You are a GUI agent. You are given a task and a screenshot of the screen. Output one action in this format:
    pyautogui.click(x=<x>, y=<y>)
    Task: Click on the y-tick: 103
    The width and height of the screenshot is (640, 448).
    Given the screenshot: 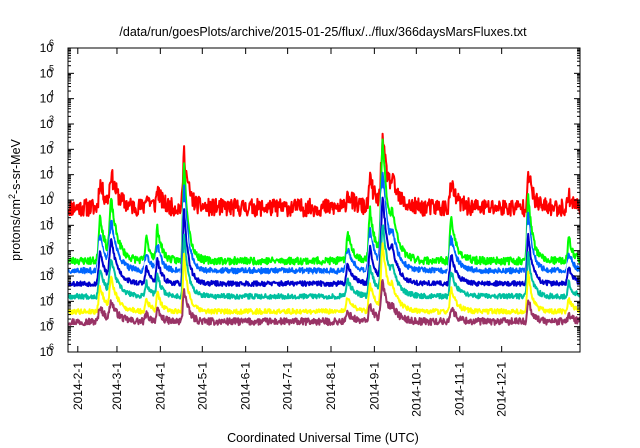 What is the action you would take?
    pyautogui.click(x=310, y=115)
    